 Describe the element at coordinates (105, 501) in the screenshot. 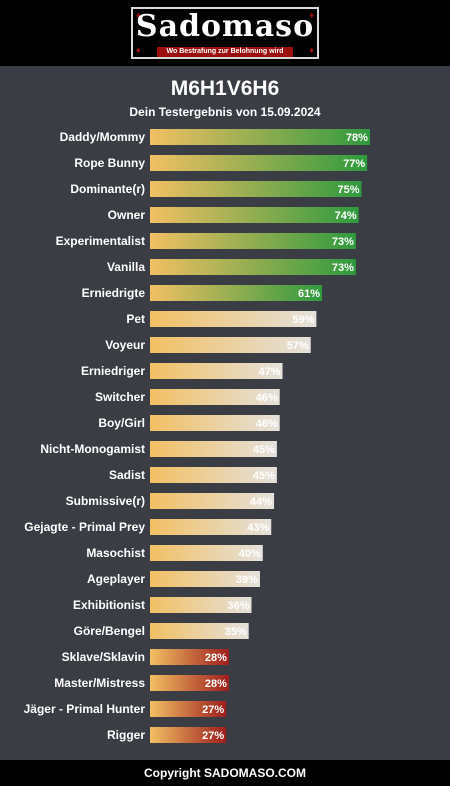

I see `category-label: Submissive(r)` at that location.